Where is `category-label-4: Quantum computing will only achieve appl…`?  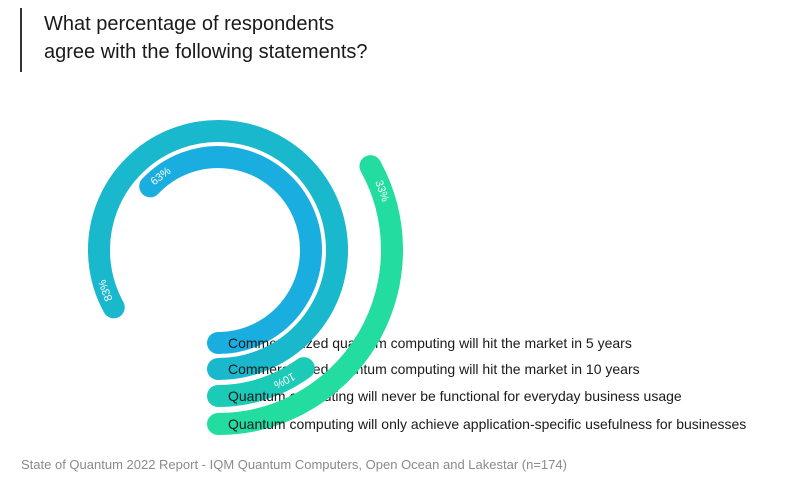 category-label-4: Quantum computing will only achieve appl… is located at coordinates (487, 424).